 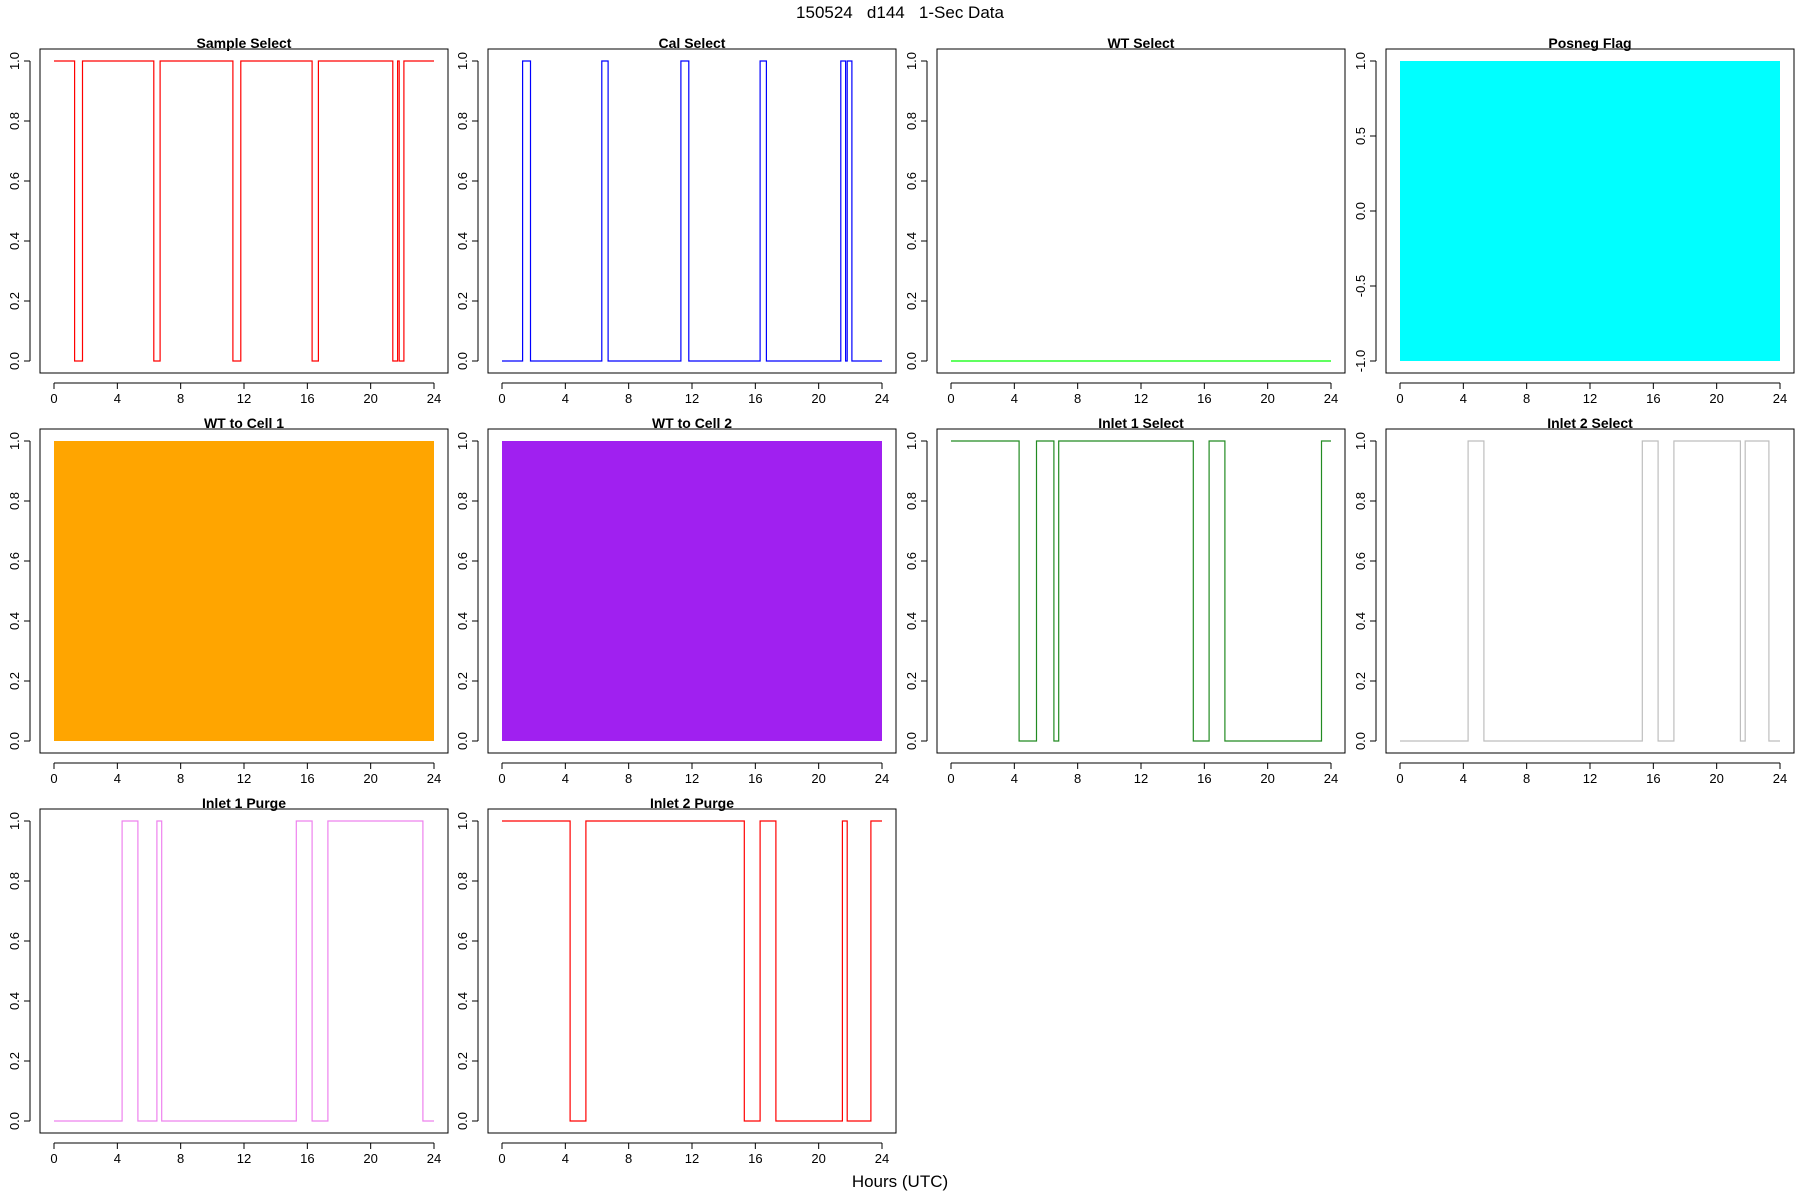 I want to click on panel-title: WT Select, so click(x=1141, y=43).